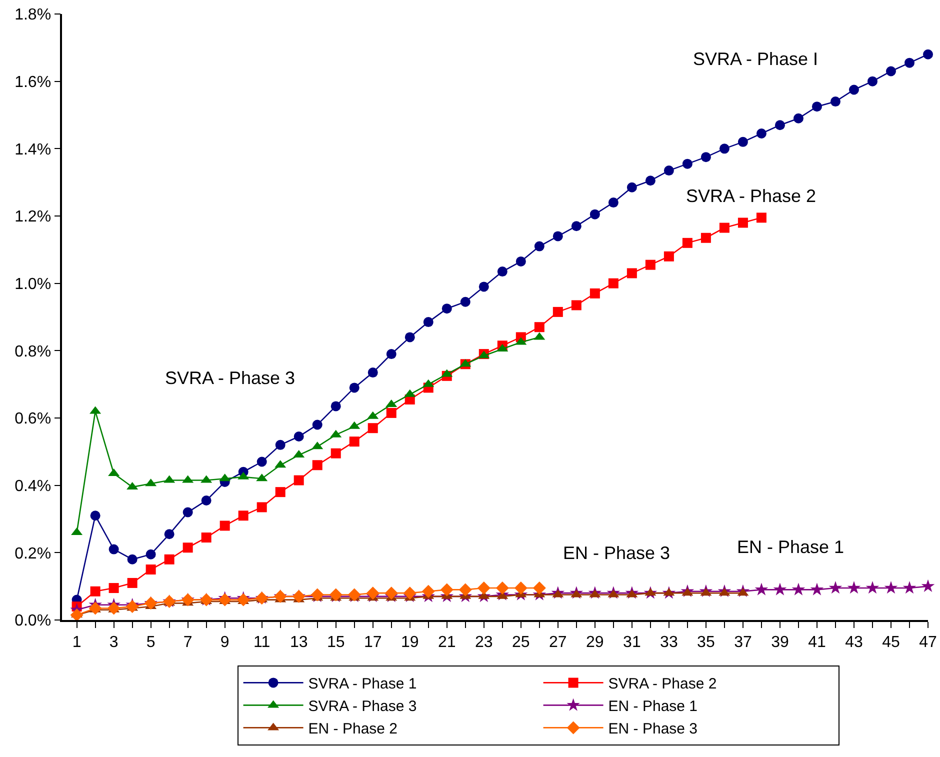  I want to click on x-tick-label: 3, so click(113, 642).